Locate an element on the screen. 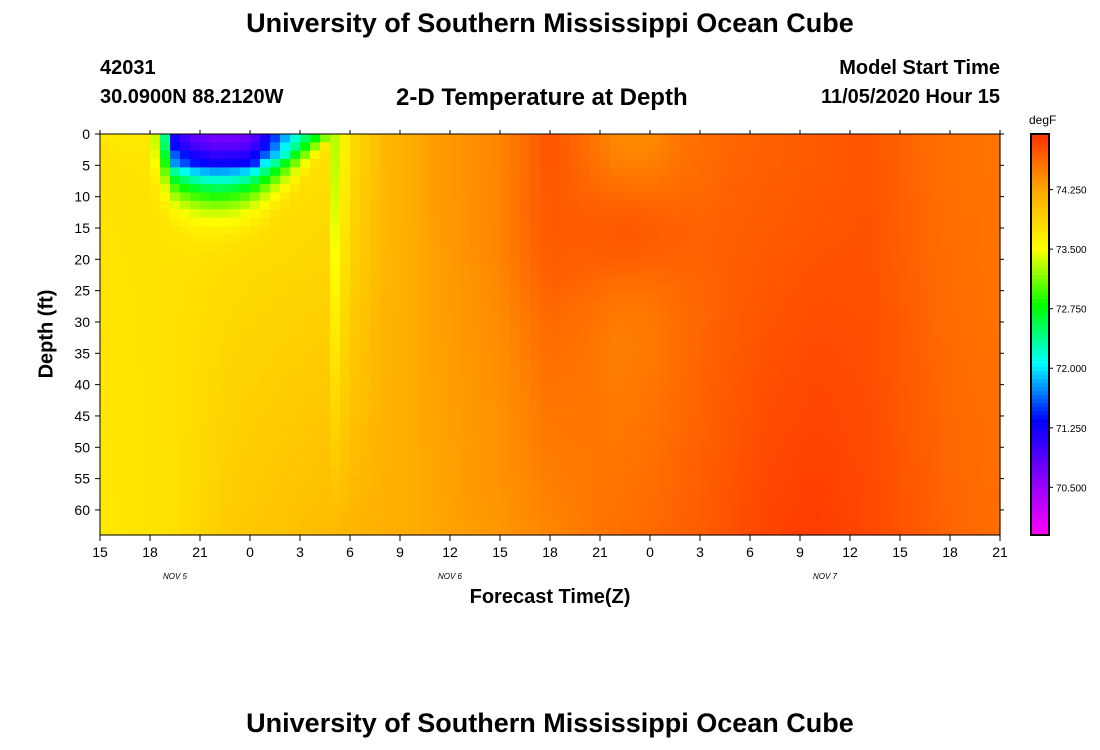 This screenshot has width=1100, height=750. y-tick-label: 25 is located at coordinates (82, 291).